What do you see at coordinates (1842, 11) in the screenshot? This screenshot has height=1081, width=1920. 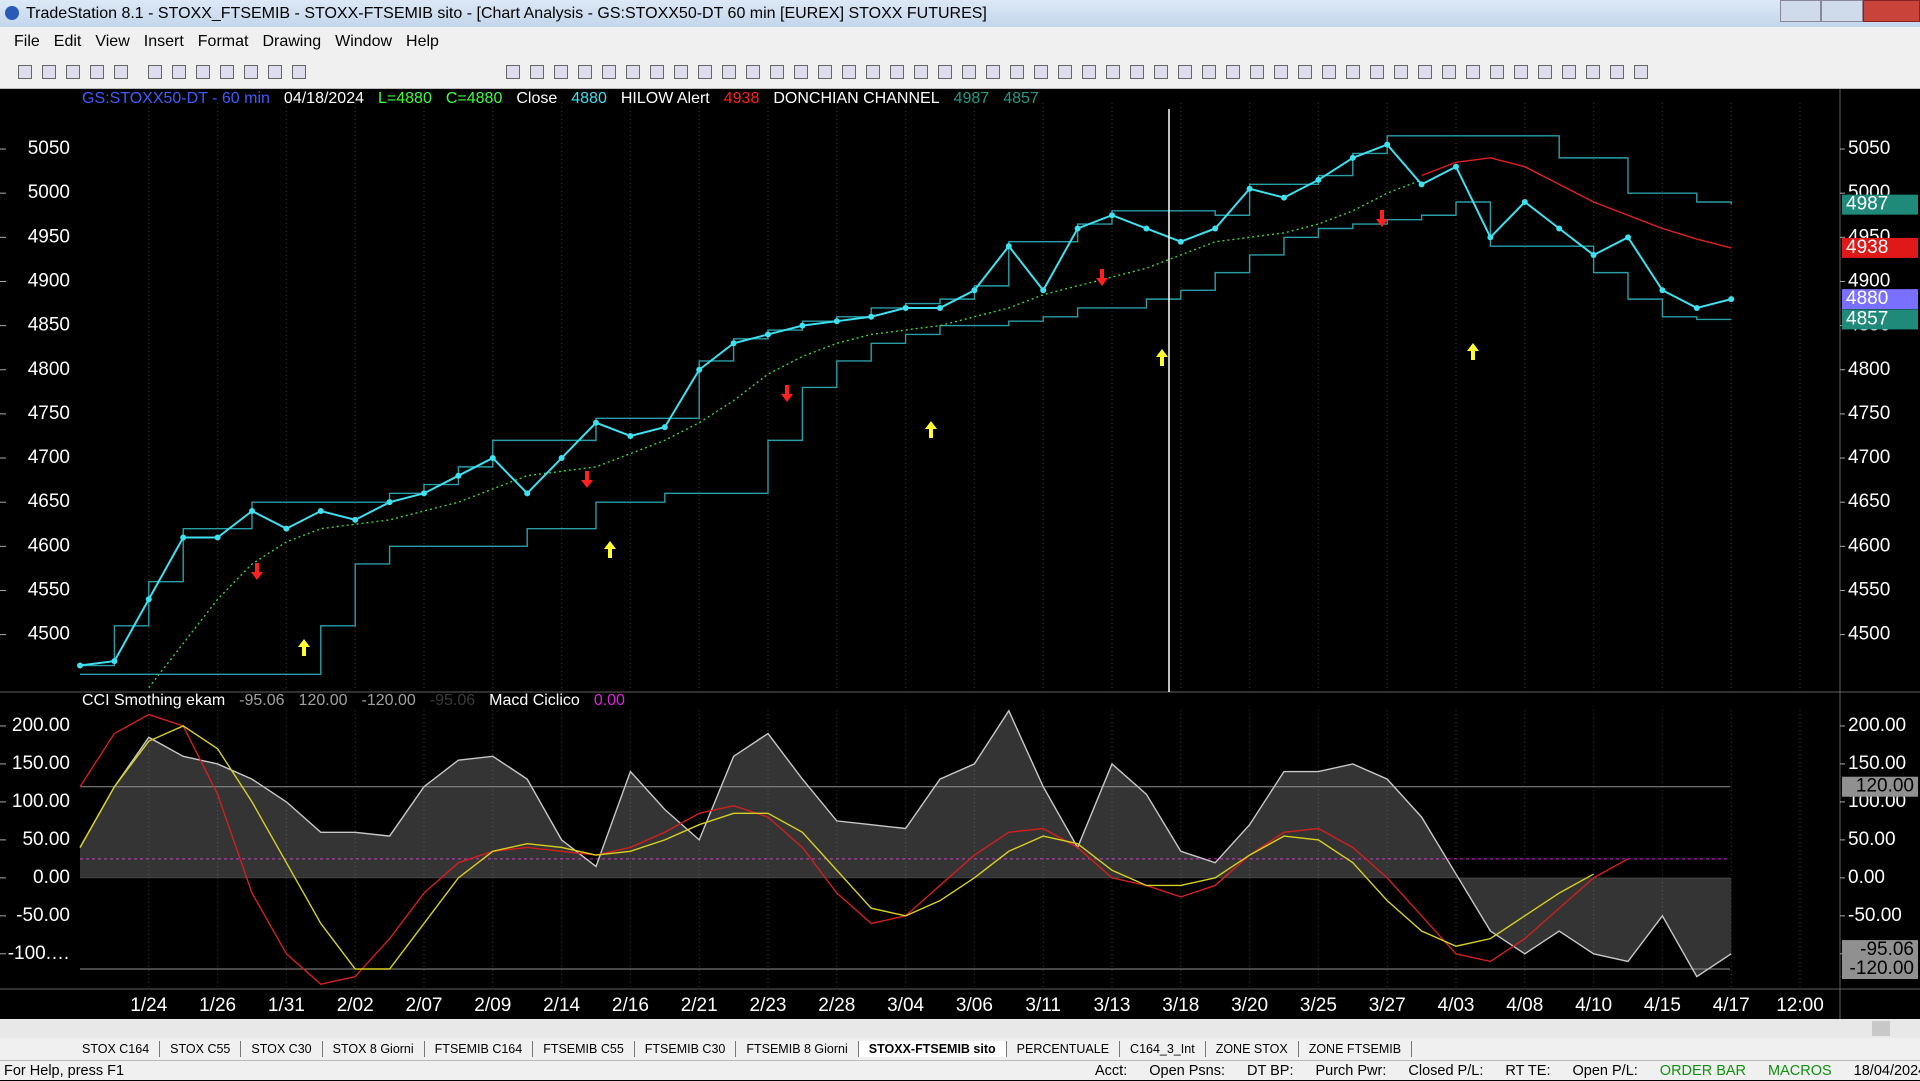 I see `maximize-button` at bounding box center [1842, 11].